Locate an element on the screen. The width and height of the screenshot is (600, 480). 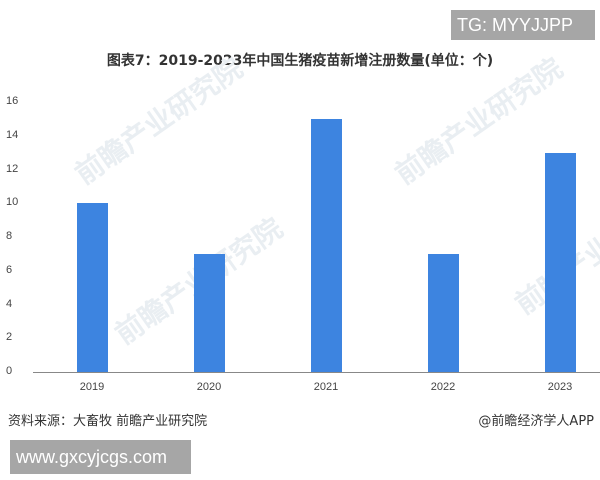
source-note: 资料来源：大畜牧 前瞻产业研究院 is located at coordinates (108, 421).